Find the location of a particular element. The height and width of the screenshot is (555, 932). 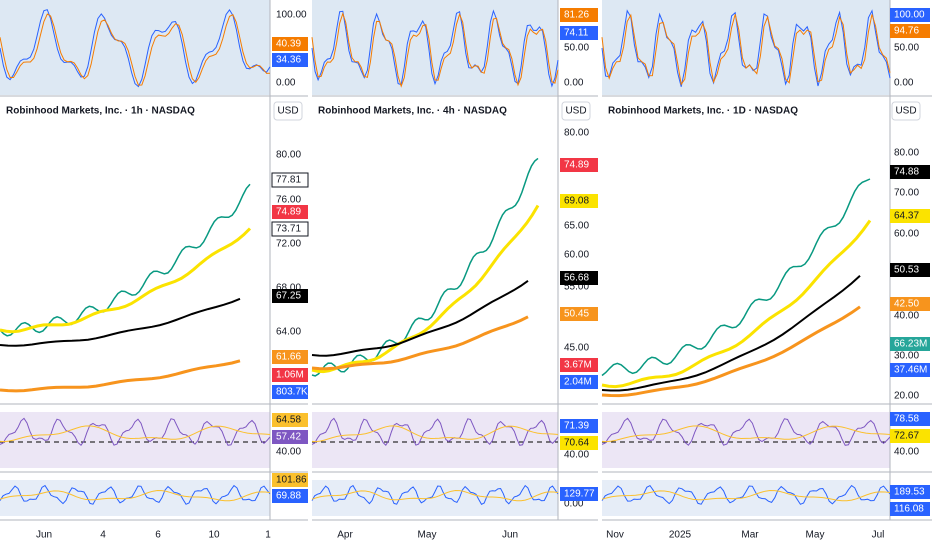

axis-tick: 68.00 is located at coordinates (288, 288).